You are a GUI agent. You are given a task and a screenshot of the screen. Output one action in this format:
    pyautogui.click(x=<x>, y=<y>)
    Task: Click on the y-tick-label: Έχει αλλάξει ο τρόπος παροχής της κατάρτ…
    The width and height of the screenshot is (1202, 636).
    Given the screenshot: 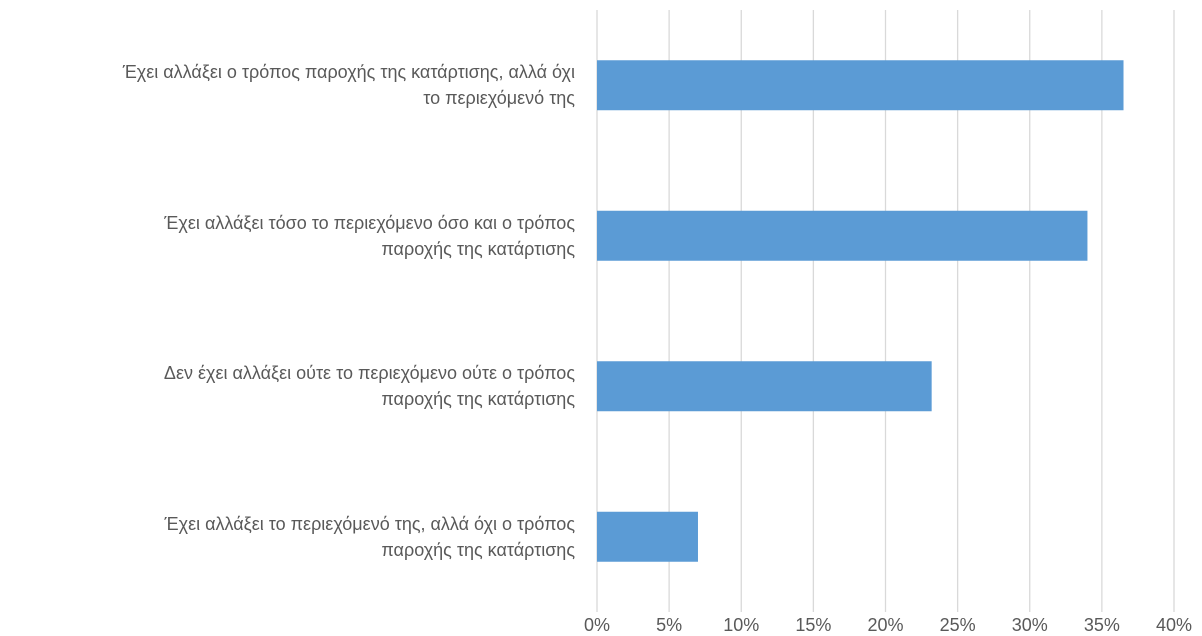 What is the action you would take?
    pyautogui.click(x=348, y=85)
    